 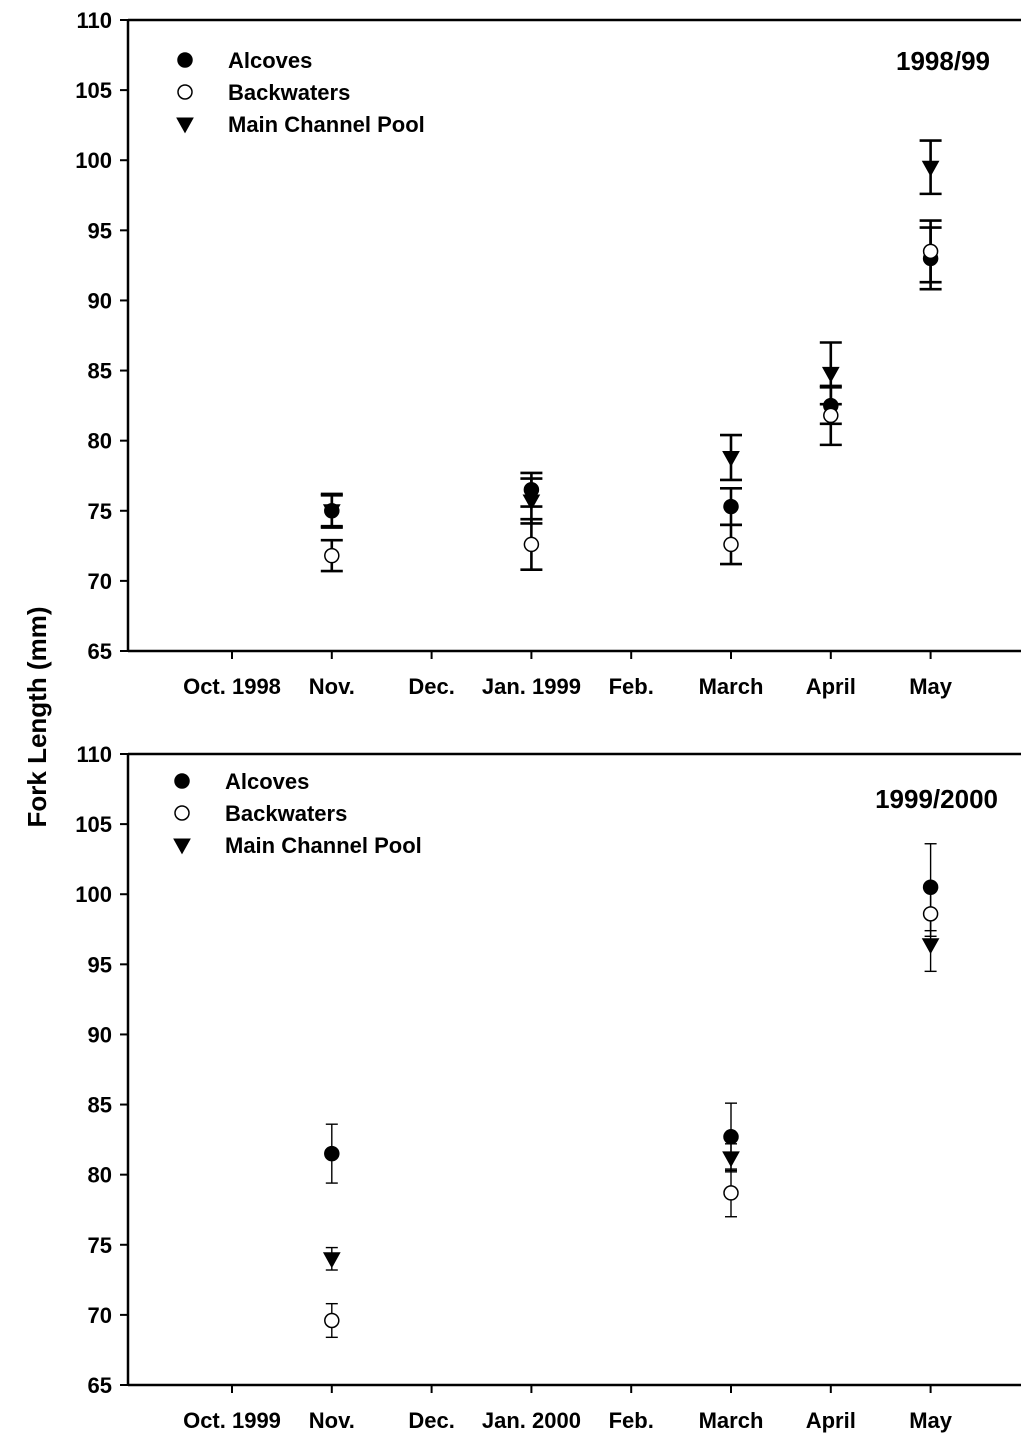 I want to click on x-tick-label: Oct. 1999, so click(x=232, y=1420).